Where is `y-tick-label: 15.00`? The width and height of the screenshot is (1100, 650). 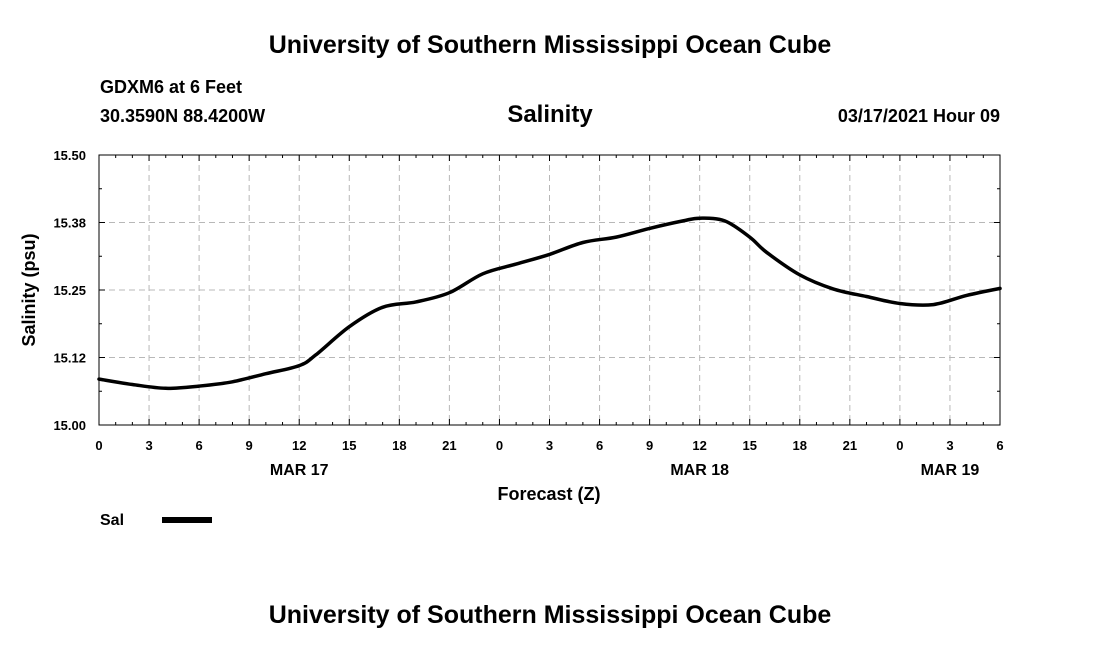 y-tick-label: 15.00 is located at coordinates (69, 425).